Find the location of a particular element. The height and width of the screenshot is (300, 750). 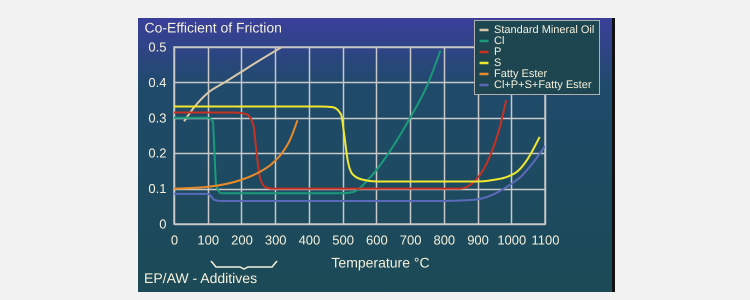

x-tick-label: 400 is located at coordinates (309, 240).